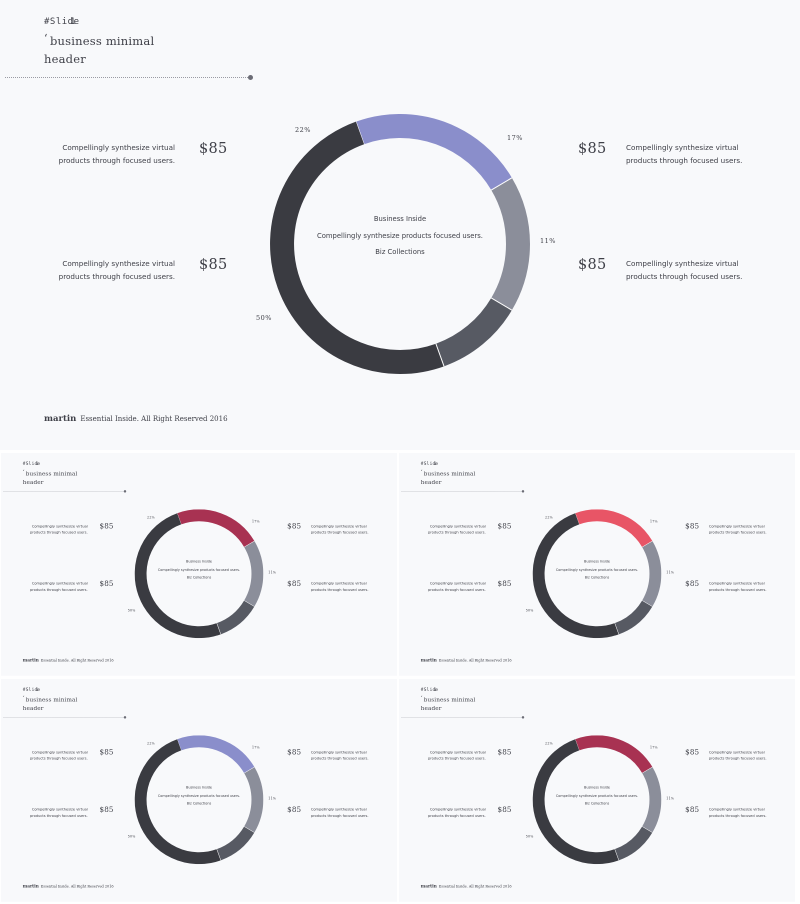 The image size is (800, 904). I want to click on slide-label: #Slide, so click(31, 464).